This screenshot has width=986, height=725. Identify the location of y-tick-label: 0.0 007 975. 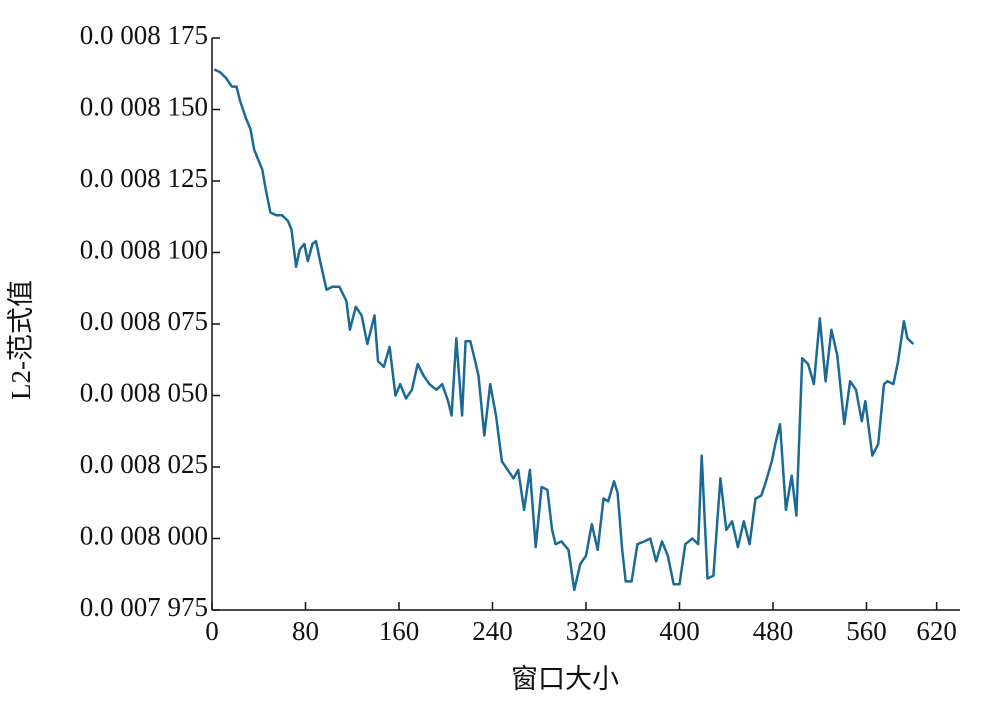
(144, 607).